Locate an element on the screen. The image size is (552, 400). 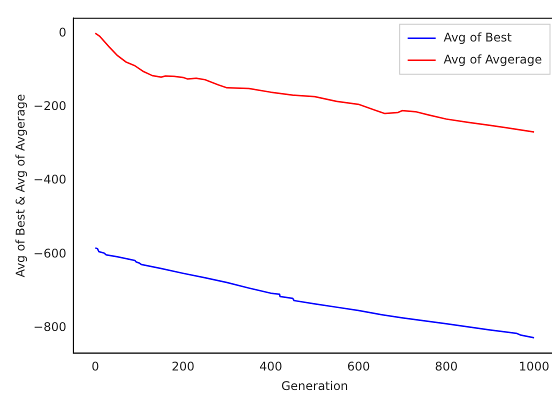
x-tick-label: 200 is located at coordinates (183, 367).